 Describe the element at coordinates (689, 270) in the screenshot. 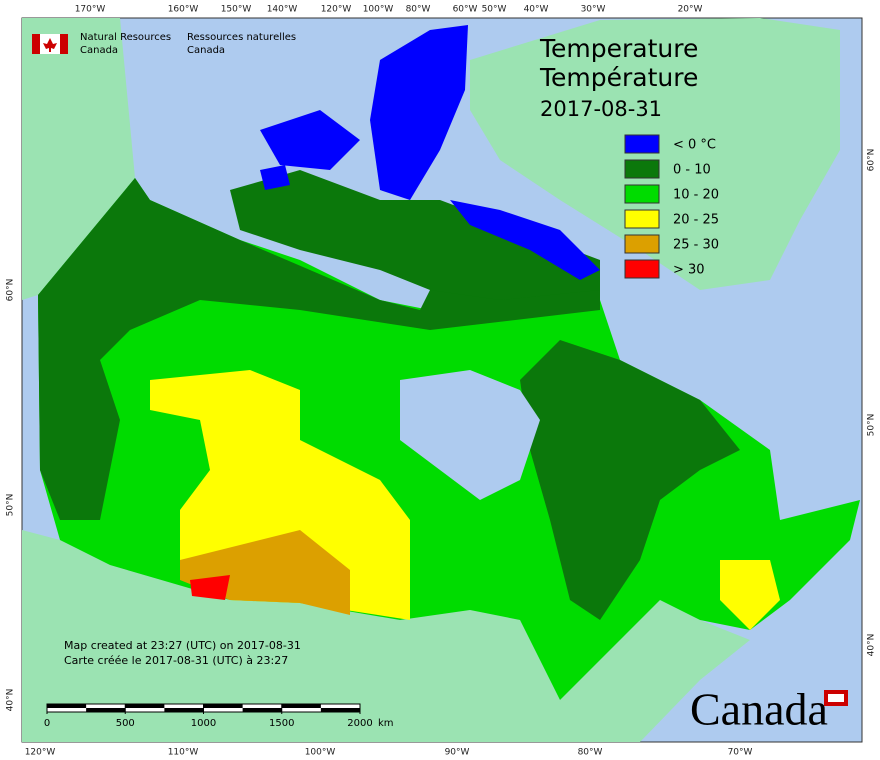

I see `legend-label: > 30` at that location.